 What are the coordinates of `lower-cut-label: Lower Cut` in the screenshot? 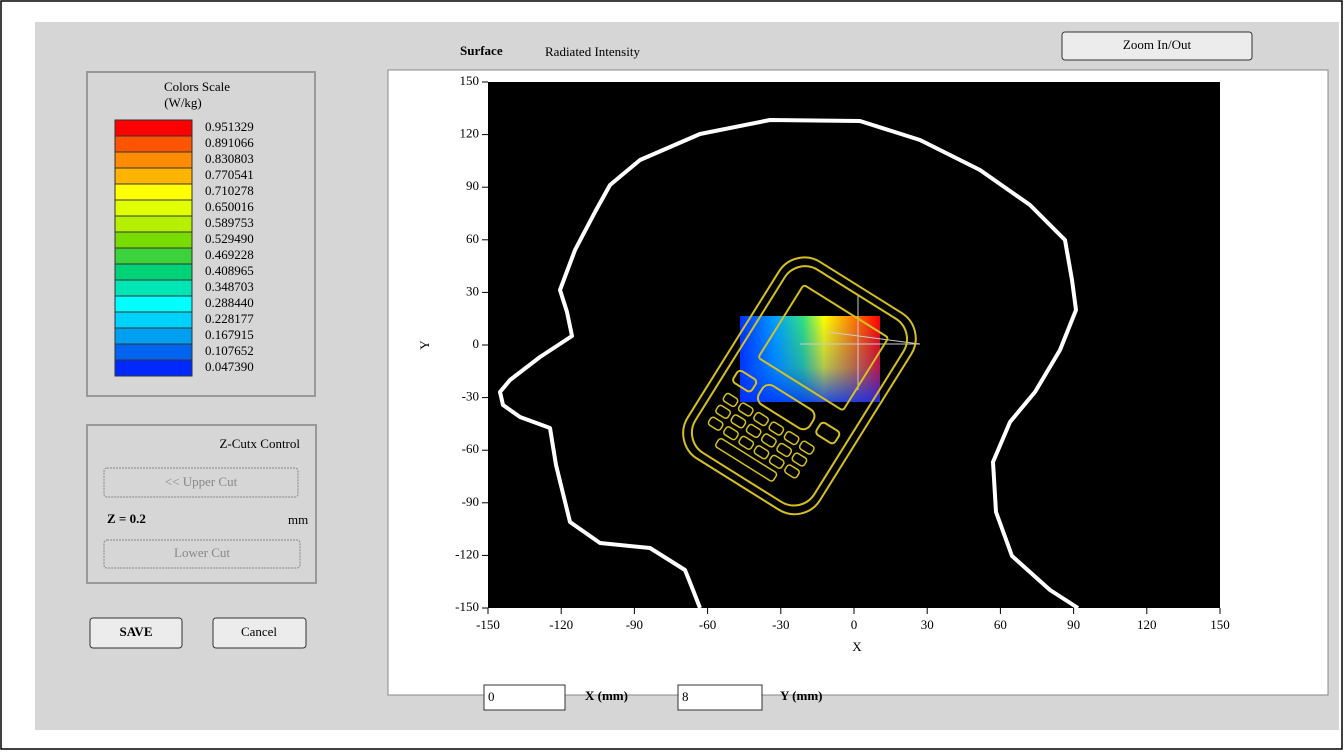 It's located at (202, 552).